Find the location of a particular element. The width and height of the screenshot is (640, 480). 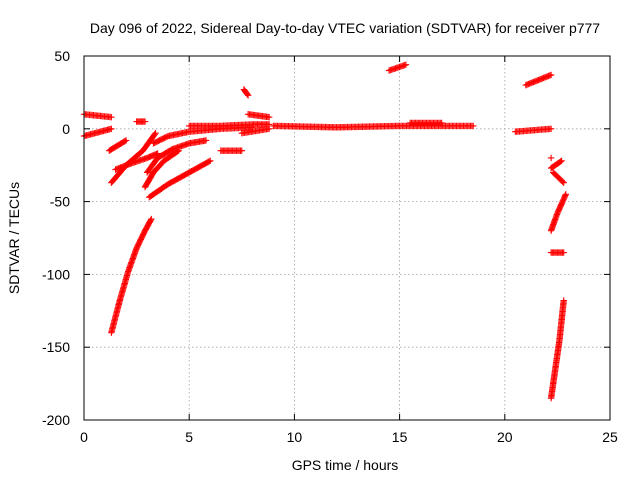

y-tick-label: -100 is located at coordinates (56, 274).